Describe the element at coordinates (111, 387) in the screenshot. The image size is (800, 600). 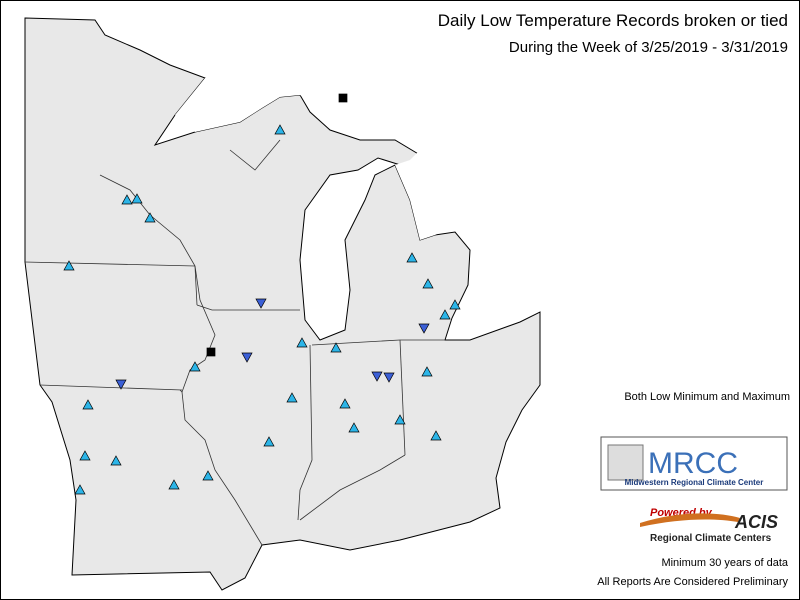
I see `border-ia-mo` at that location.